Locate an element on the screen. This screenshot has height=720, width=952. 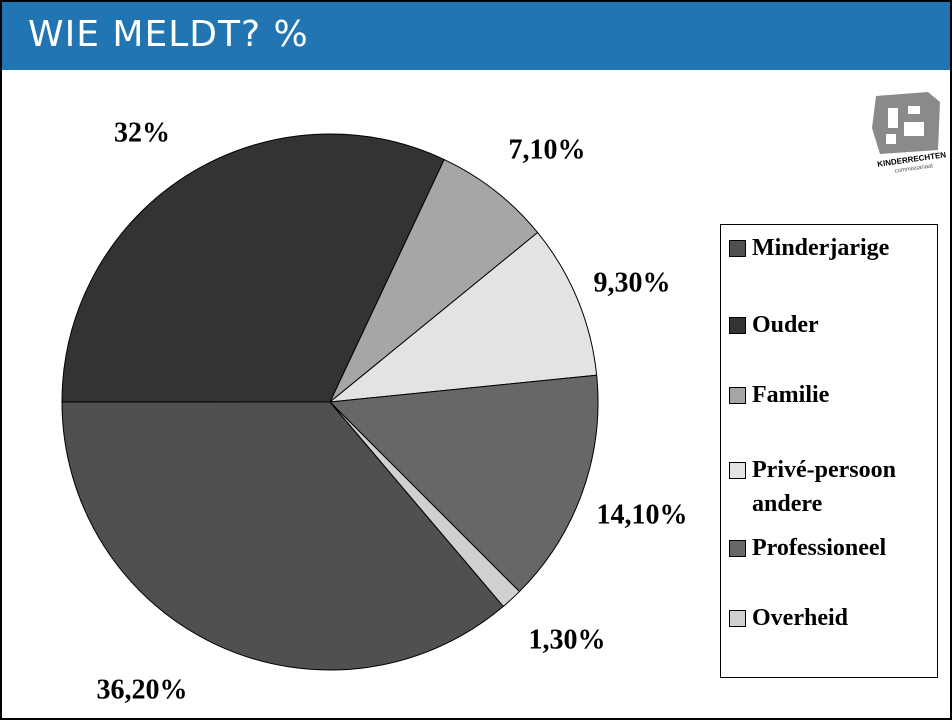
logo: KINDERRECHTEN commissariaat is located at coordinates (909, 133).